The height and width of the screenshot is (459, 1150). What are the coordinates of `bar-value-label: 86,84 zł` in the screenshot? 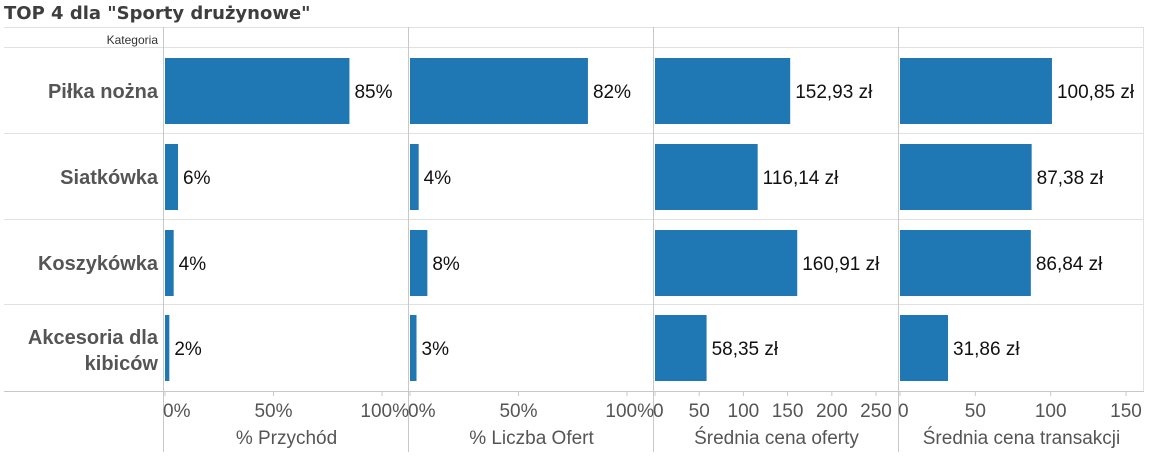 It's located at (1069, 264).